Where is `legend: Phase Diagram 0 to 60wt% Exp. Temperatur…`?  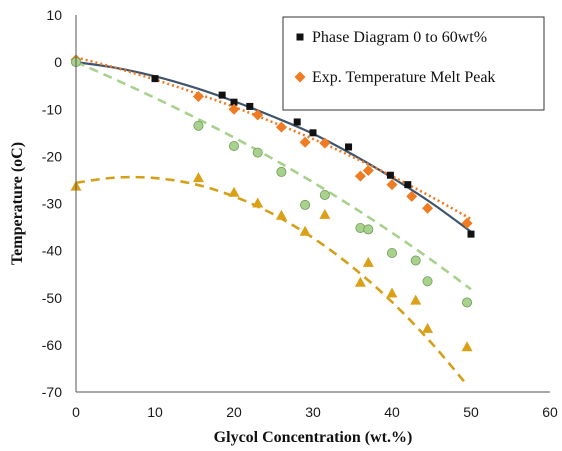
legend: Phase Diagram 0 to 60wt% Exp. Temperatur… is located at coordinates (413, 63).